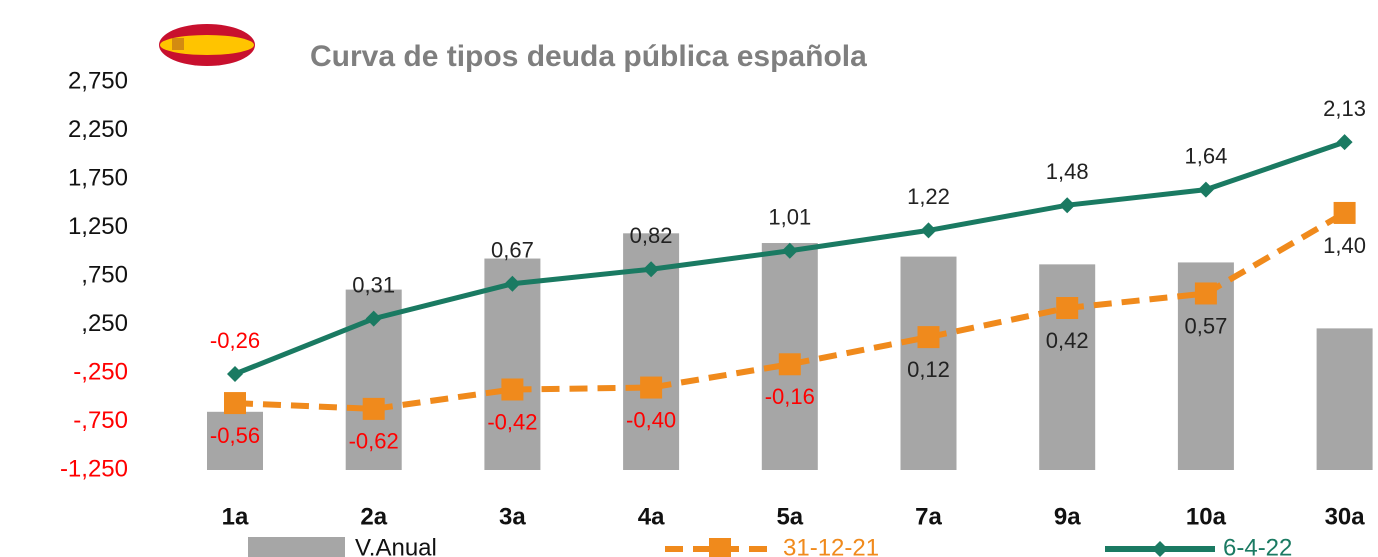 The height and width of the screenshot is (557, 1378). What do you see at coordinates (512, 421) in the screenshot?
I see `data-label: -0,42` at bounding box center [512, 421].